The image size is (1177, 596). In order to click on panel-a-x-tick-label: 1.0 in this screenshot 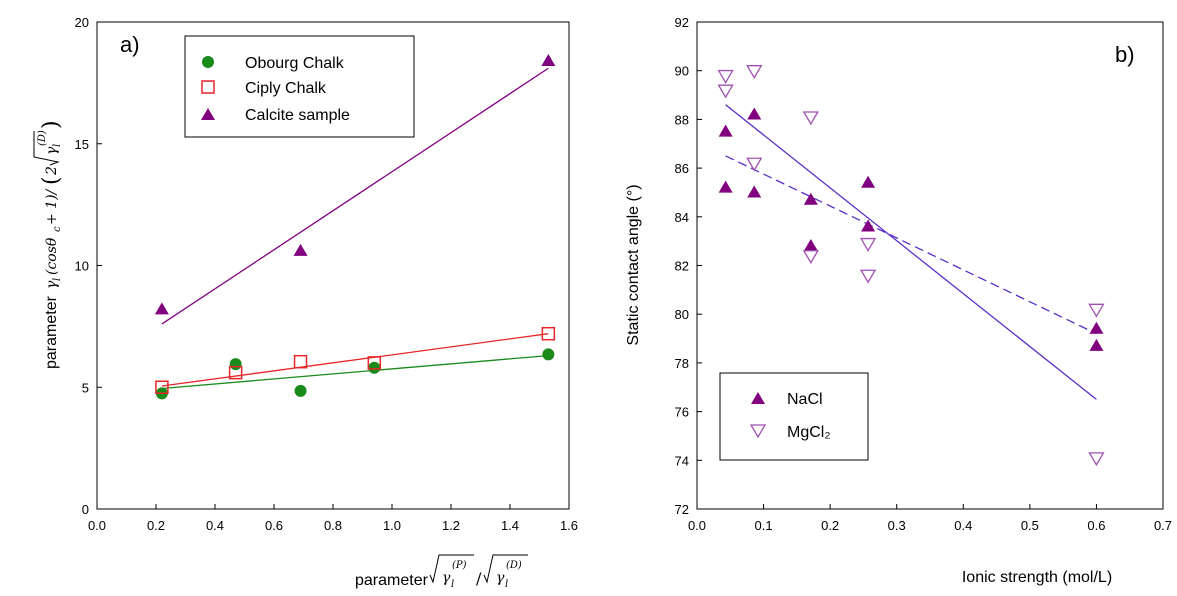, I will do `click(392, 525)`.